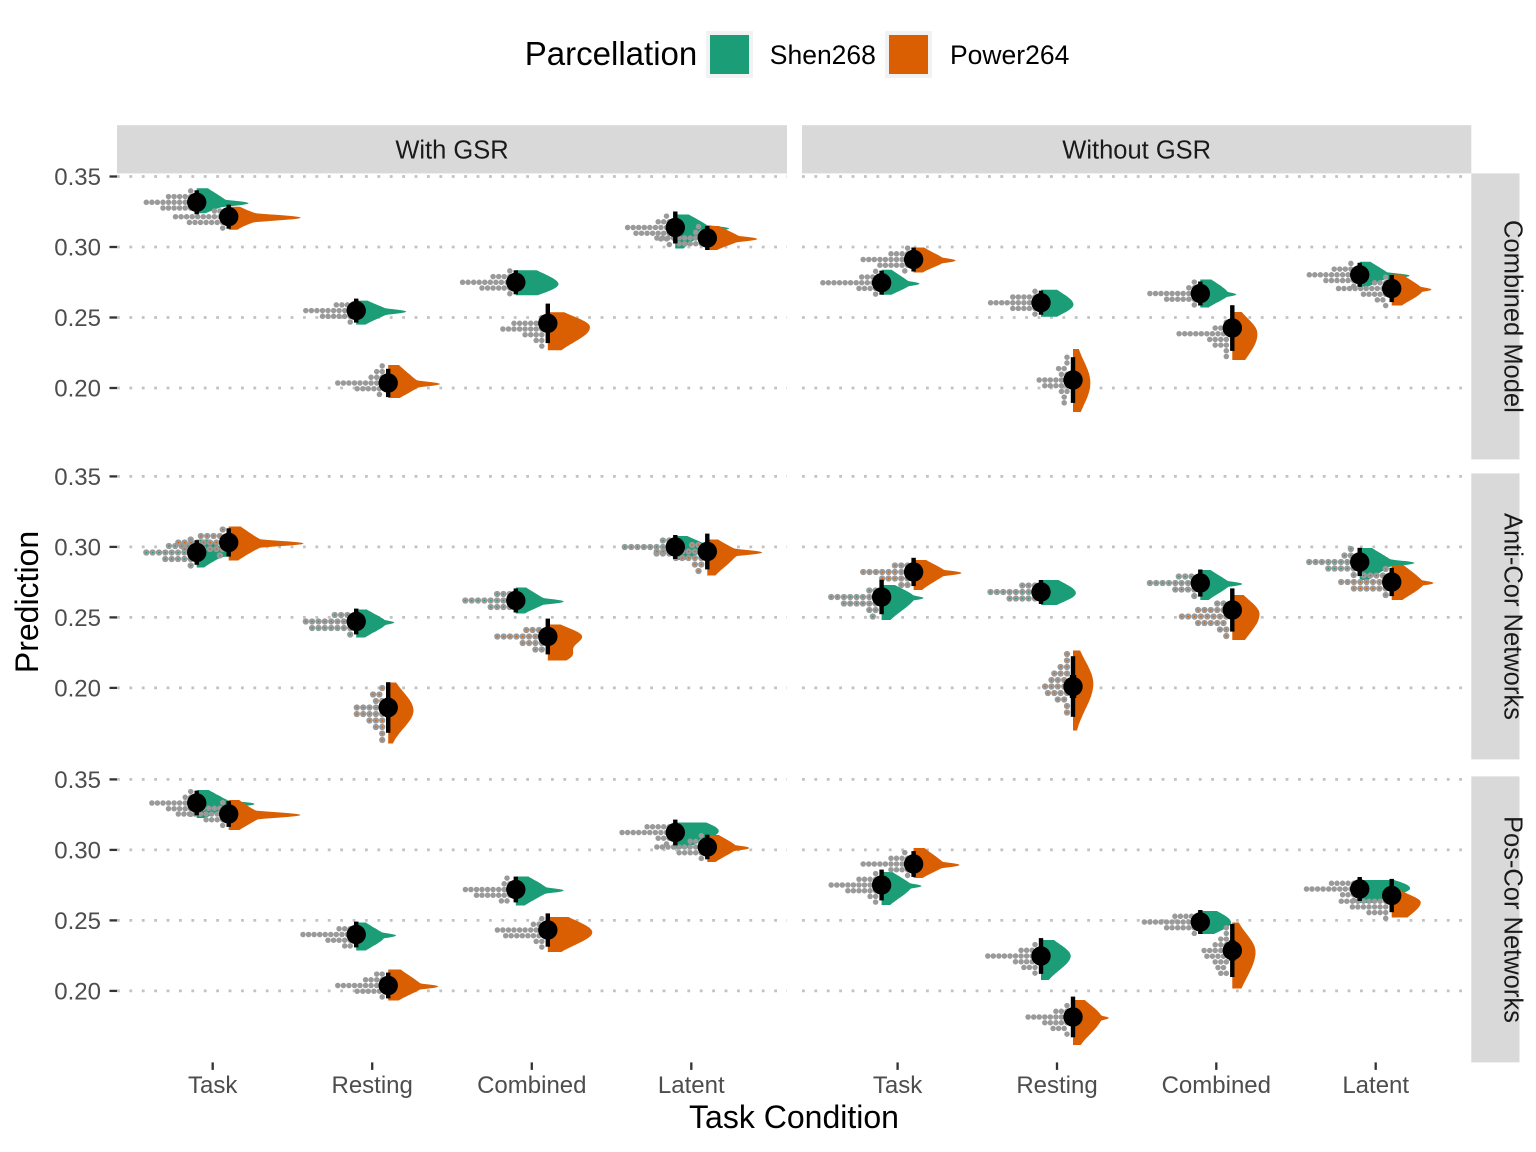  Describe the element at coordinates (794, 1117) in the screenshot. I see `svg-text: Task Condition` at that location.